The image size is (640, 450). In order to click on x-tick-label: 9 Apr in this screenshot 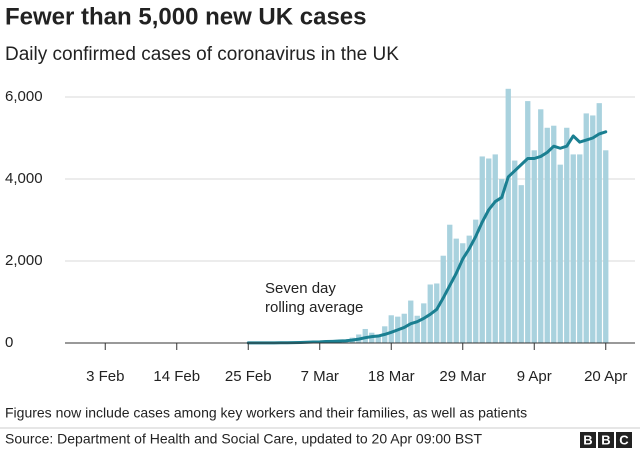, I will do `click(534, 376)`.